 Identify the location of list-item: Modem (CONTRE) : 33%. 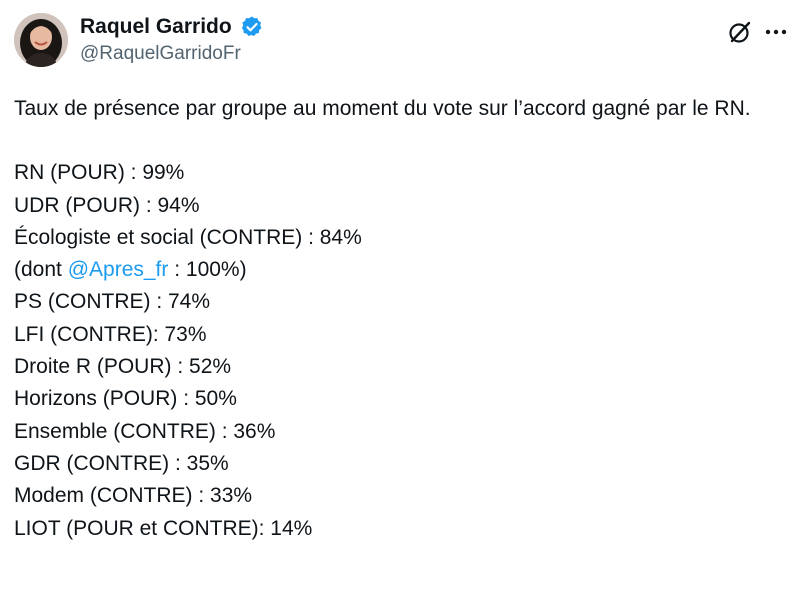
(133, 496).